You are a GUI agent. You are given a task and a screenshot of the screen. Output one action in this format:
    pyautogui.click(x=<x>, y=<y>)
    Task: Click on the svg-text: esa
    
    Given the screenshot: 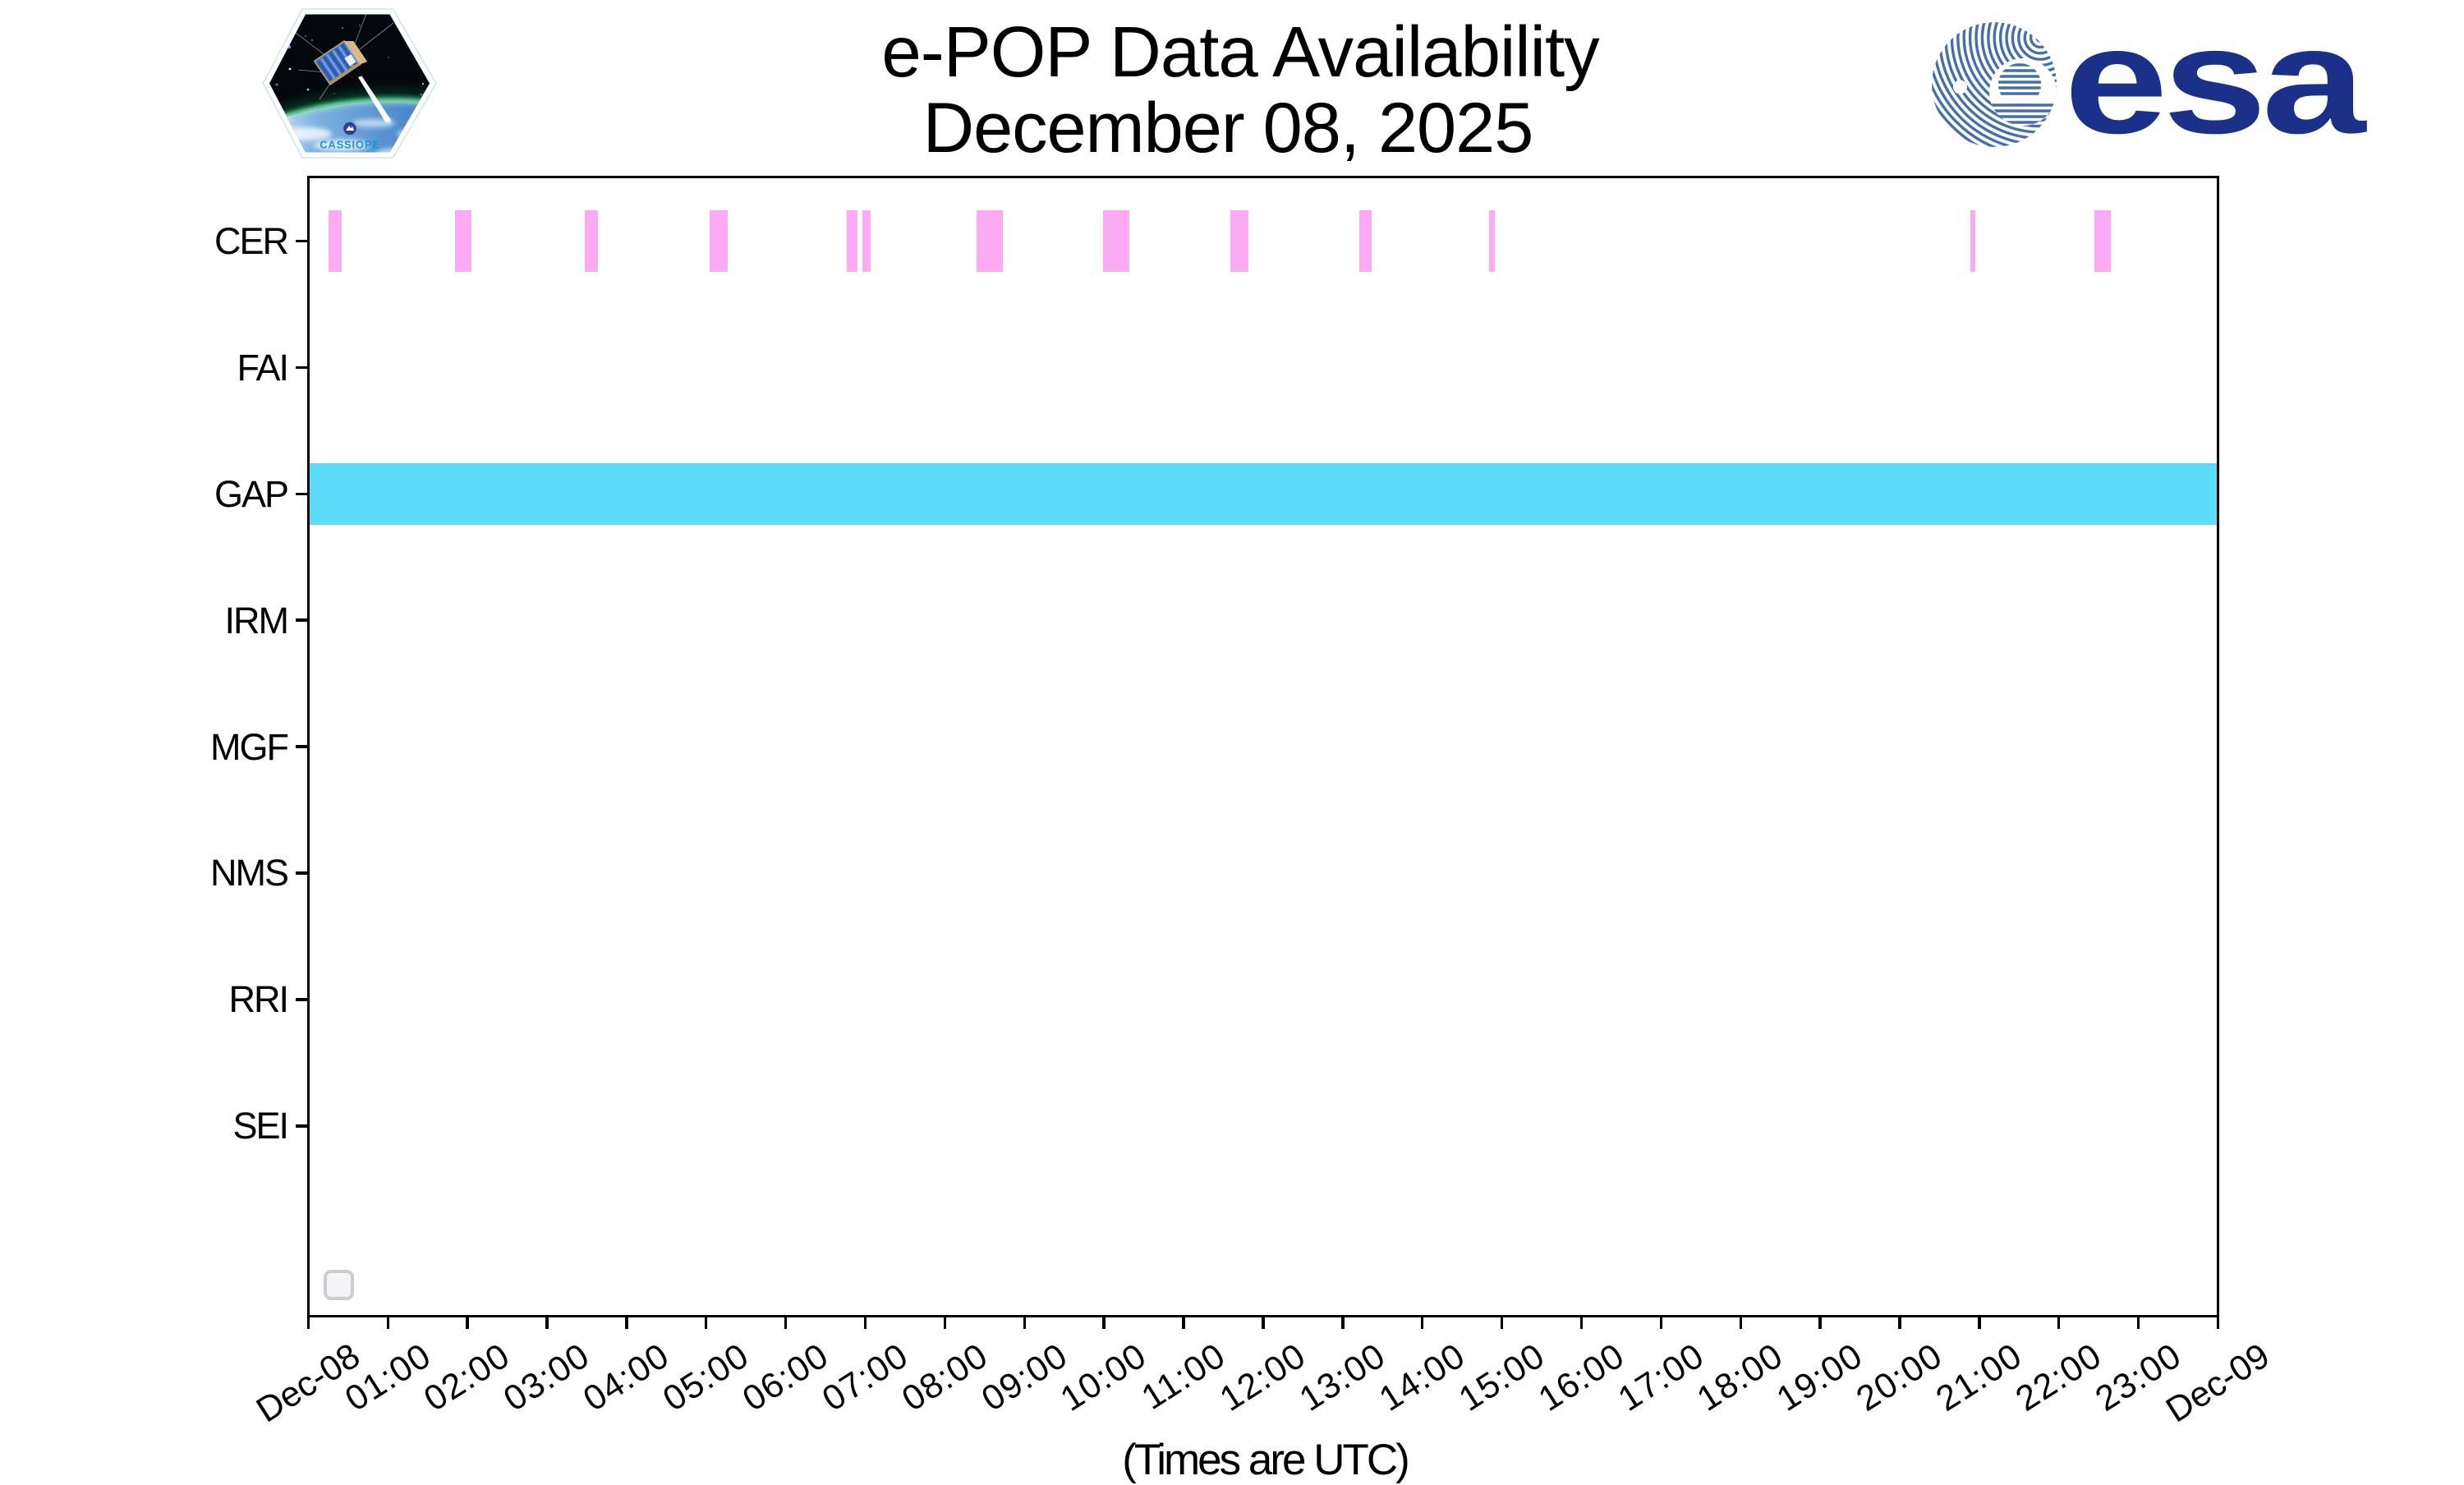 What is the action you would take?
    pyautogui.click(x=2215, y=82)
    